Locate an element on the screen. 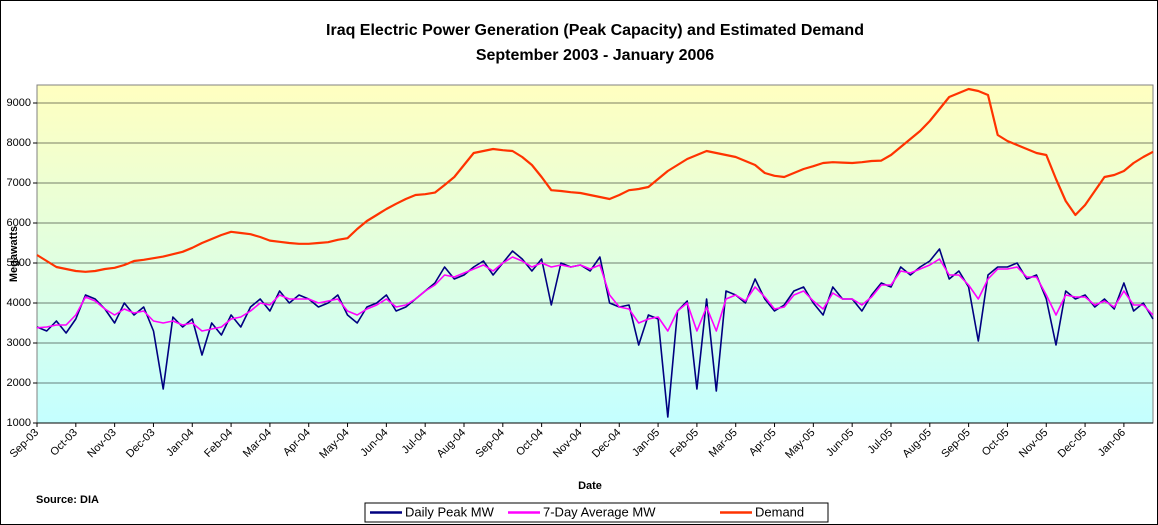 The image size is (1158, 525). legend-label: Daily Peak MW is located at coordinates (450, 511).